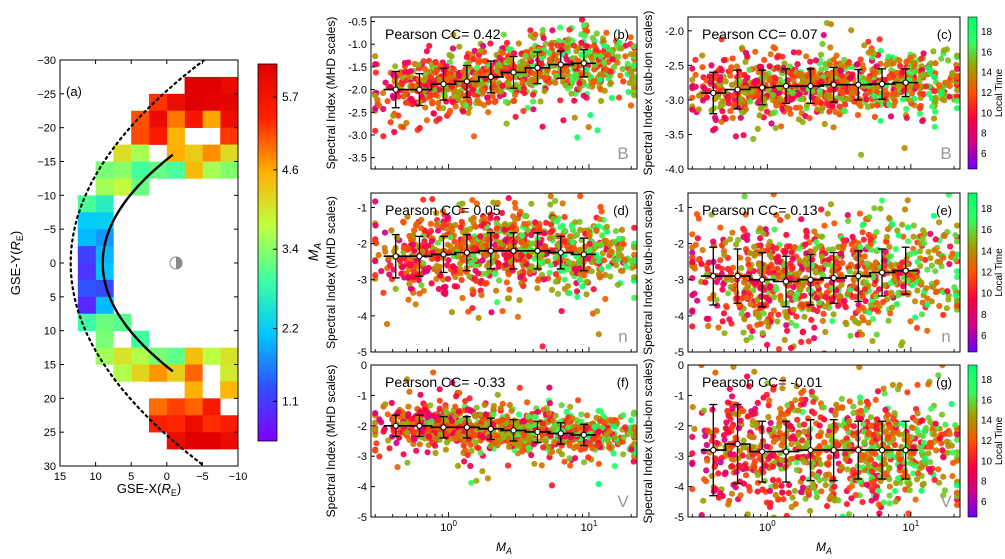  Describe the element at coordinates (809, 277) in the screenshot. I see `binned-means` at that location.